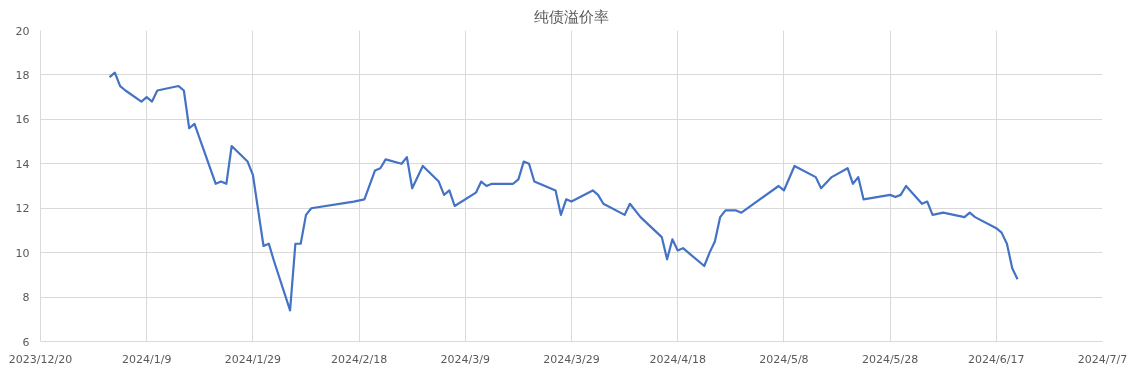 This screenshot has width=1146, height=374. Describe the element at coordinates (359, 359) in the screenshot. I see `x-tick-label: 2024/2/18` at that location.